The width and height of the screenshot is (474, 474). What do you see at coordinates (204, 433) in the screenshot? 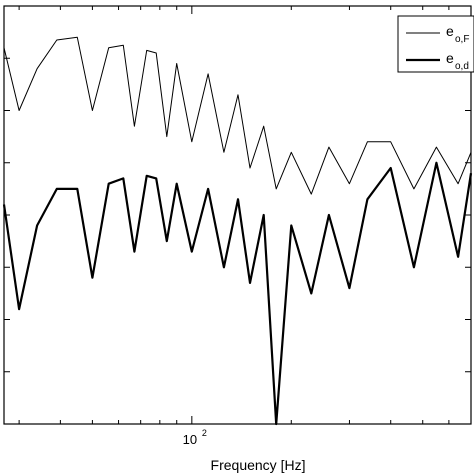
I see `x-tick-exponent: 2` at bounding box center [204, 433].